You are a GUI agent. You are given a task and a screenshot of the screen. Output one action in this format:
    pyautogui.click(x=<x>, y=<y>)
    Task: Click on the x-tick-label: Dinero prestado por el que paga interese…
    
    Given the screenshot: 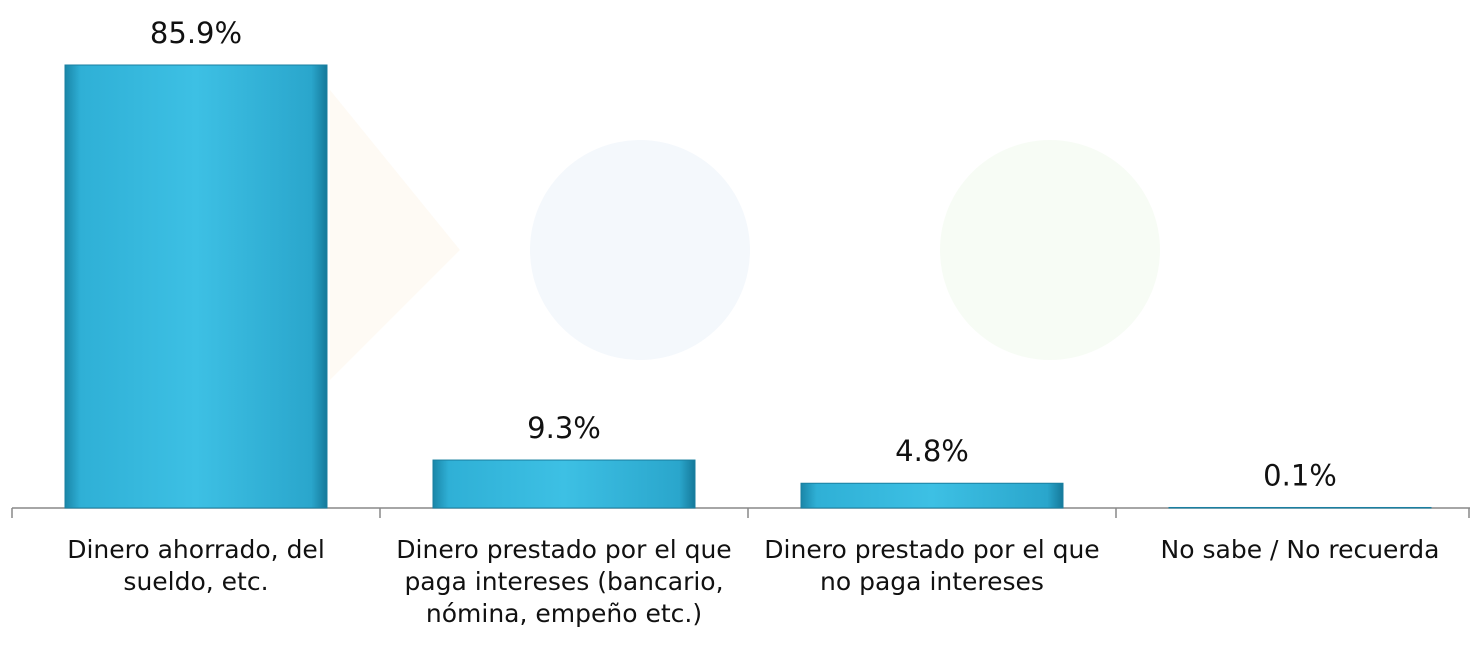 What is the action you would take?
    pyautogui.click(x=564, y=581)
    